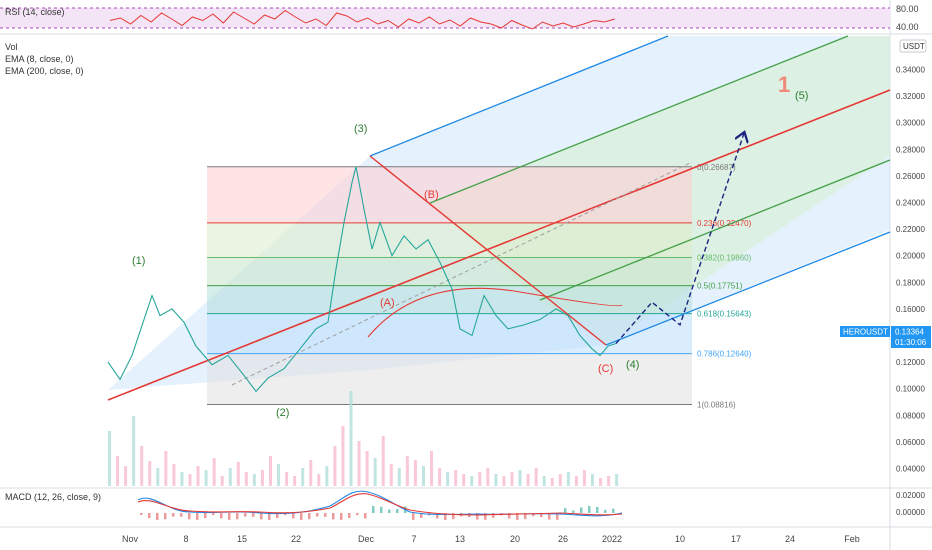  Describe the element at coordinates (44, 71) in the screenshot. I see `indicator-ema200: EMA (200, close, 0)` at that location.